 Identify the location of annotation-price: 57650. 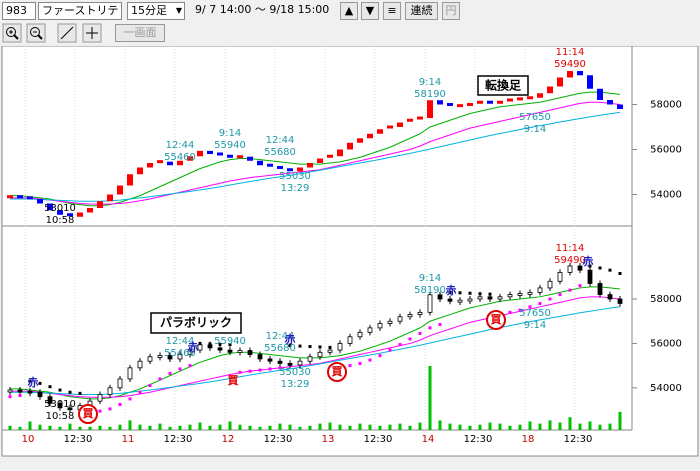
(535, 117).